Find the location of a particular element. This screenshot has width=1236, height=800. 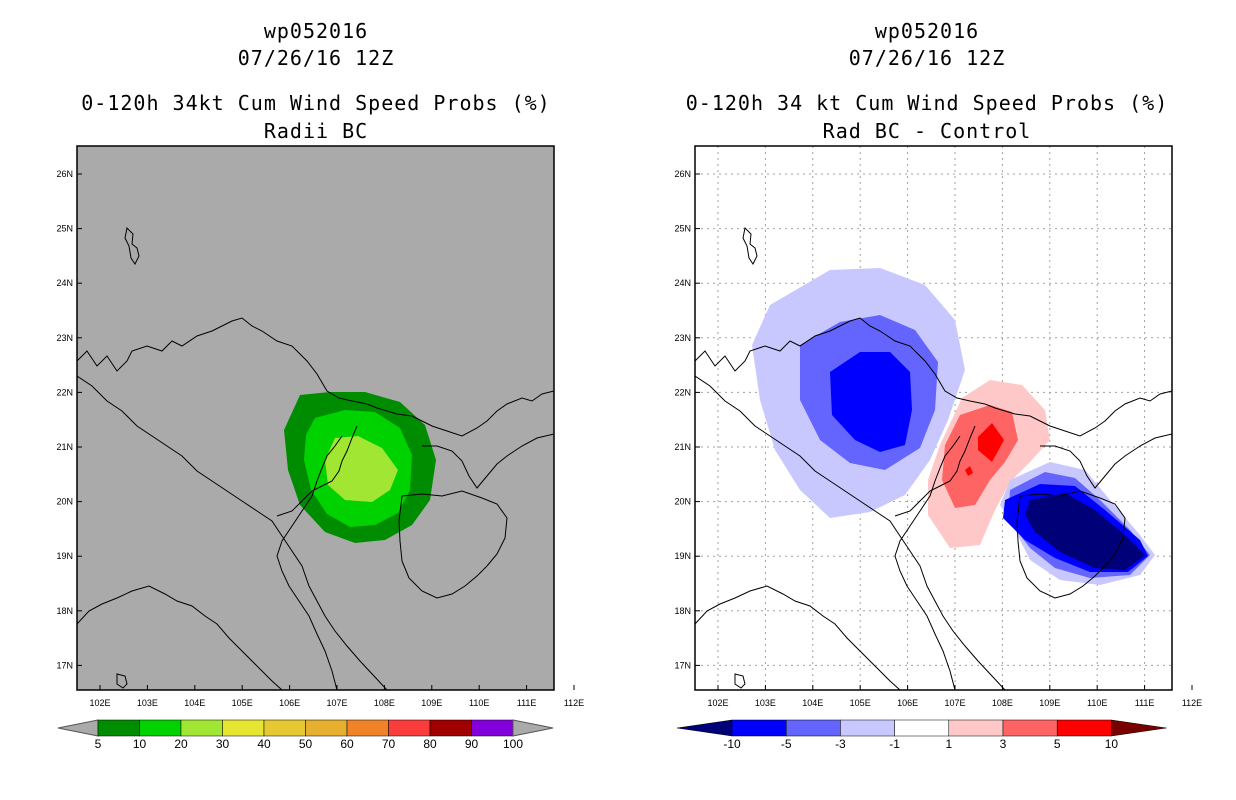

left-lon-label: 103E is located at coordinates (147, 703).